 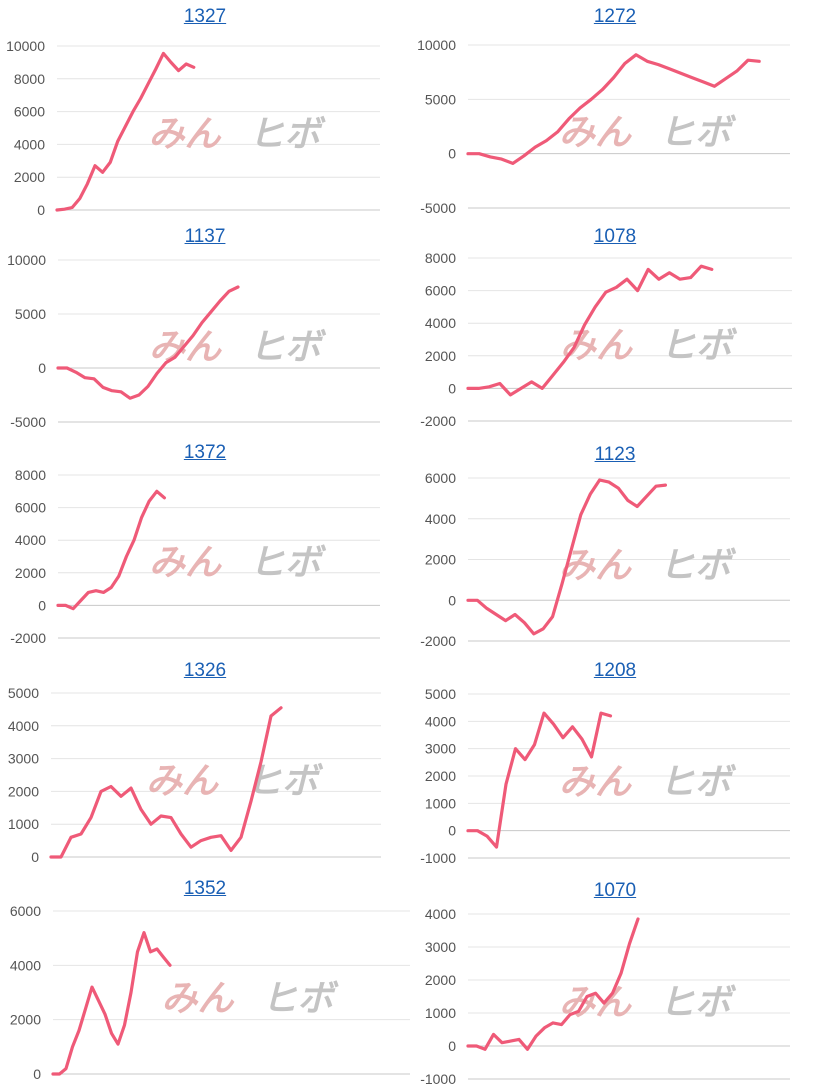 I want to click on chart-title-link: 1327, so click(x=205, y=16).